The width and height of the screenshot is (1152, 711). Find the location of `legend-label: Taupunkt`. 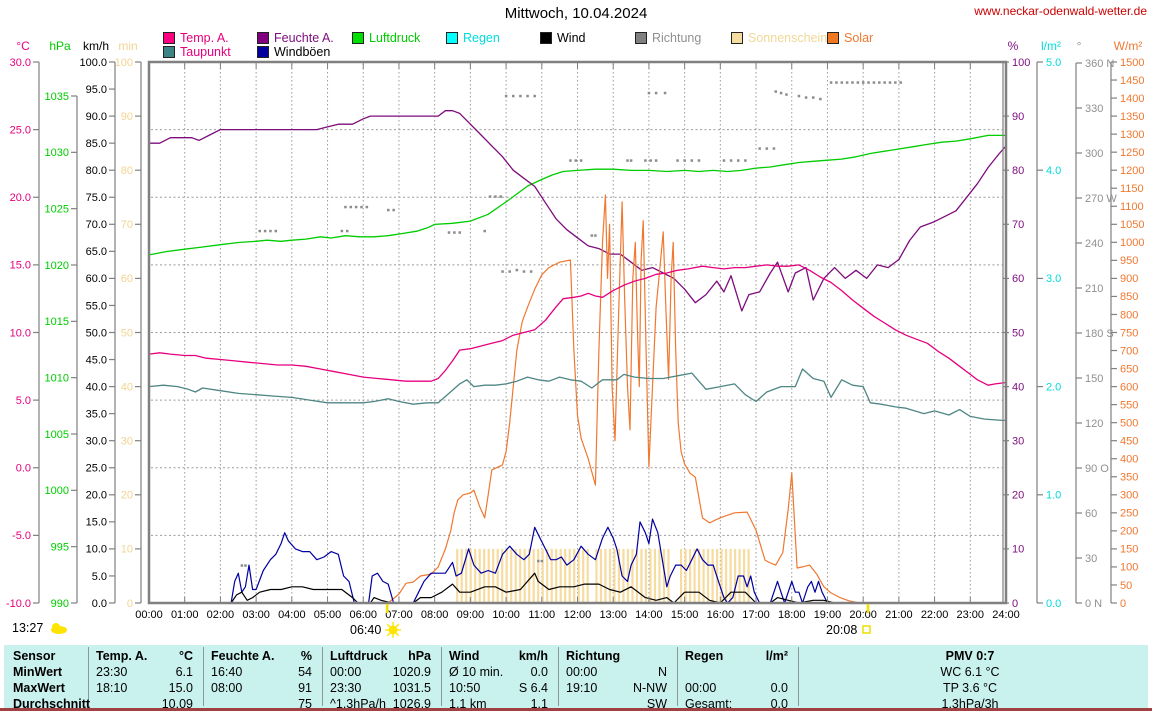

legend-label: Taupunkt is located at coordinates (205, 52).